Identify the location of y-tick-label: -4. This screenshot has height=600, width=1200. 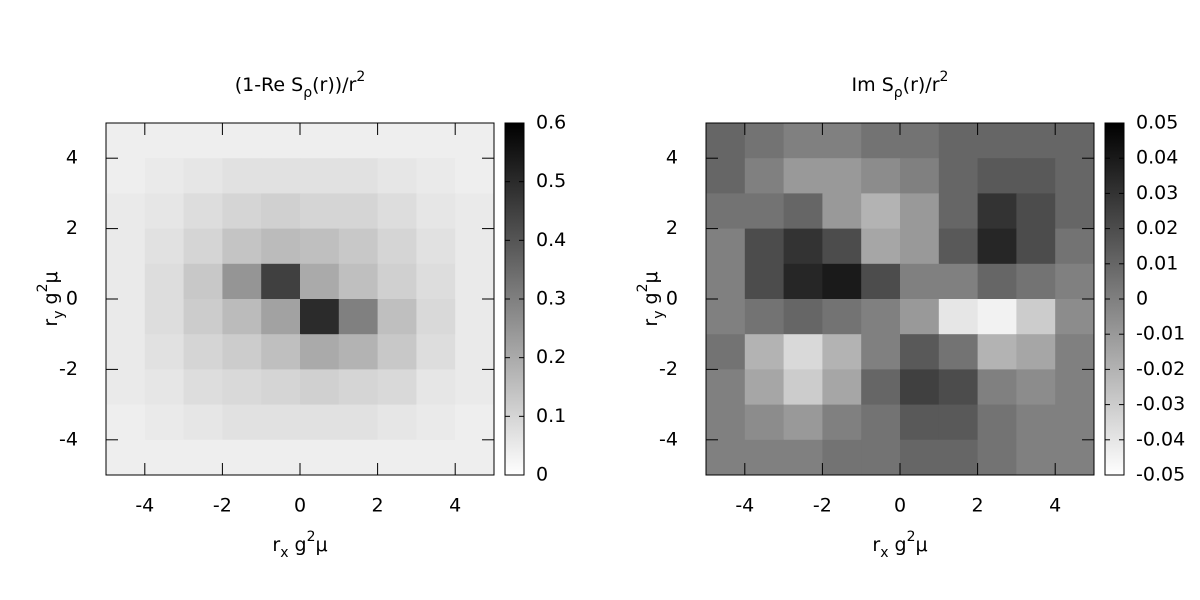
(668, 439).